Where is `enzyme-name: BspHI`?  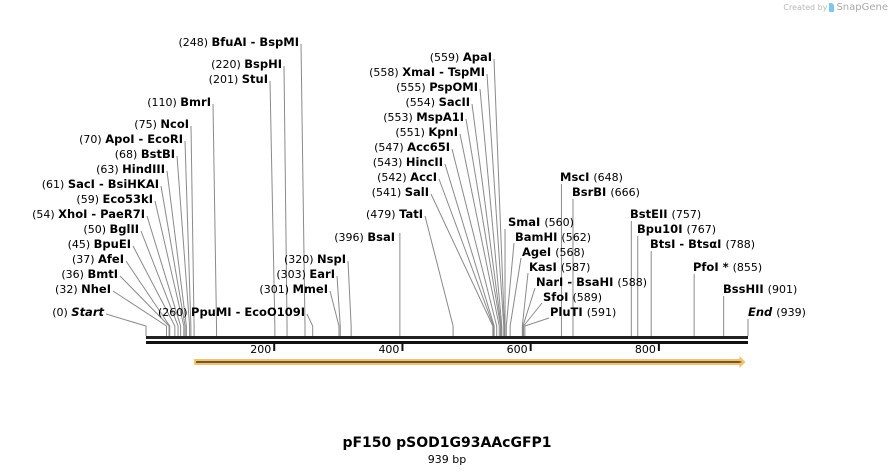
enzyme-name: BspHI is located at coordinates (263, 64).